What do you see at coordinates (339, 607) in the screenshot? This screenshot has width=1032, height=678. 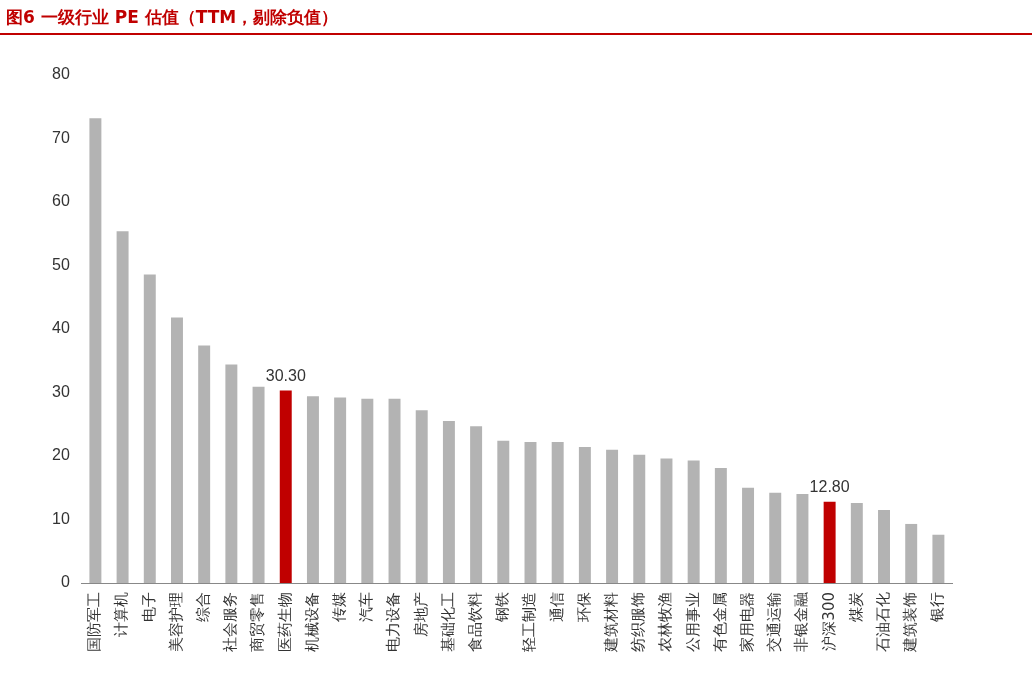 I see `x-tick-label: 传媒` at bounding box center [339, 607].